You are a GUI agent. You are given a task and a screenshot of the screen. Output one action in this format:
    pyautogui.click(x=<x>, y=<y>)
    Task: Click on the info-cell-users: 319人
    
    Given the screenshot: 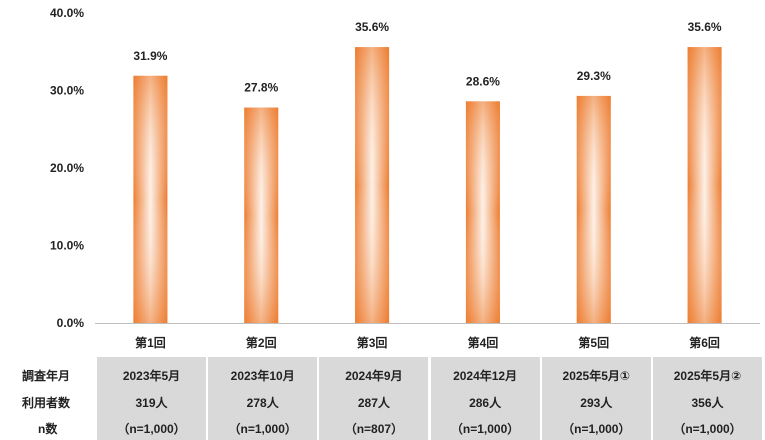 What is the action you would take?
    pyautogui.click(x=151, y=403)
    